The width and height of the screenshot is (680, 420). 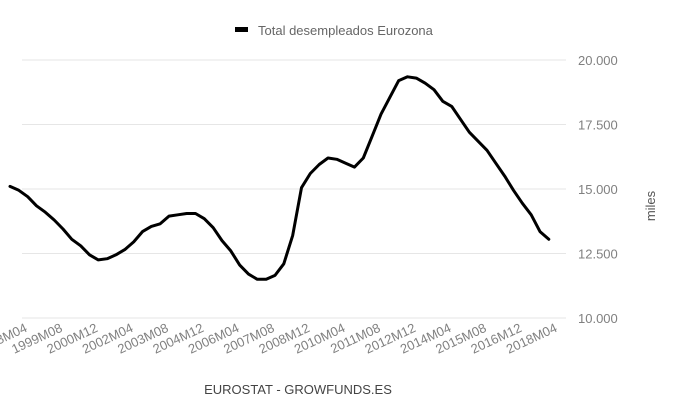 I want to click on y-axis-title: miles, so click(x=650, y=205).